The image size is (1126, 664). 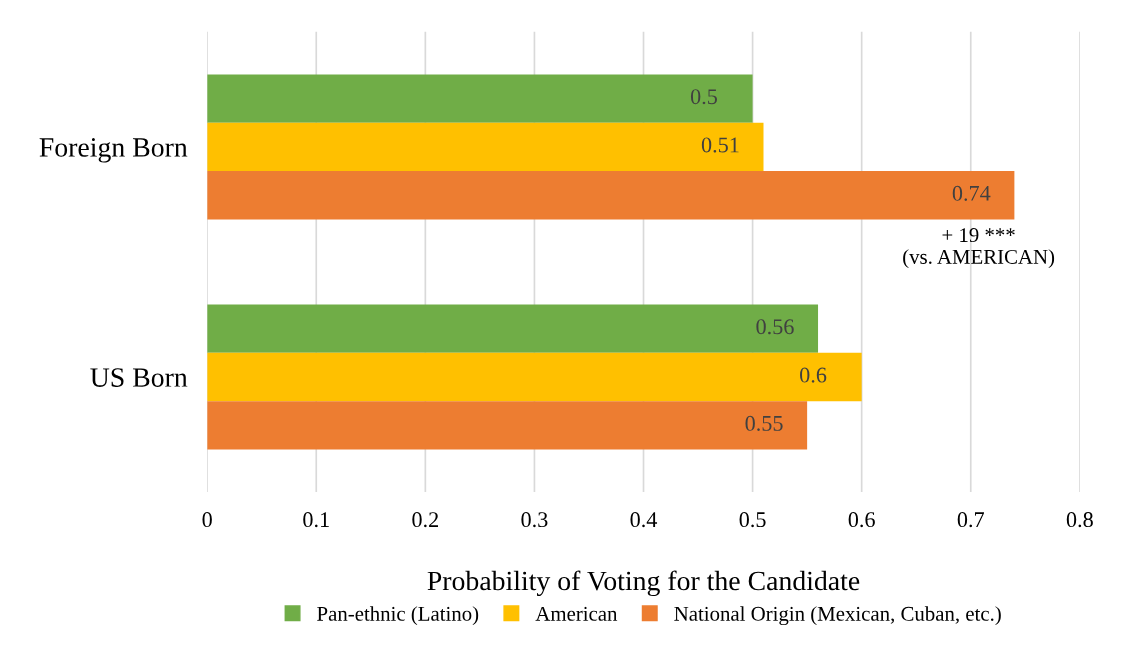 I want to click on x-tick-label: 0.6, so click(x=861, y=520).